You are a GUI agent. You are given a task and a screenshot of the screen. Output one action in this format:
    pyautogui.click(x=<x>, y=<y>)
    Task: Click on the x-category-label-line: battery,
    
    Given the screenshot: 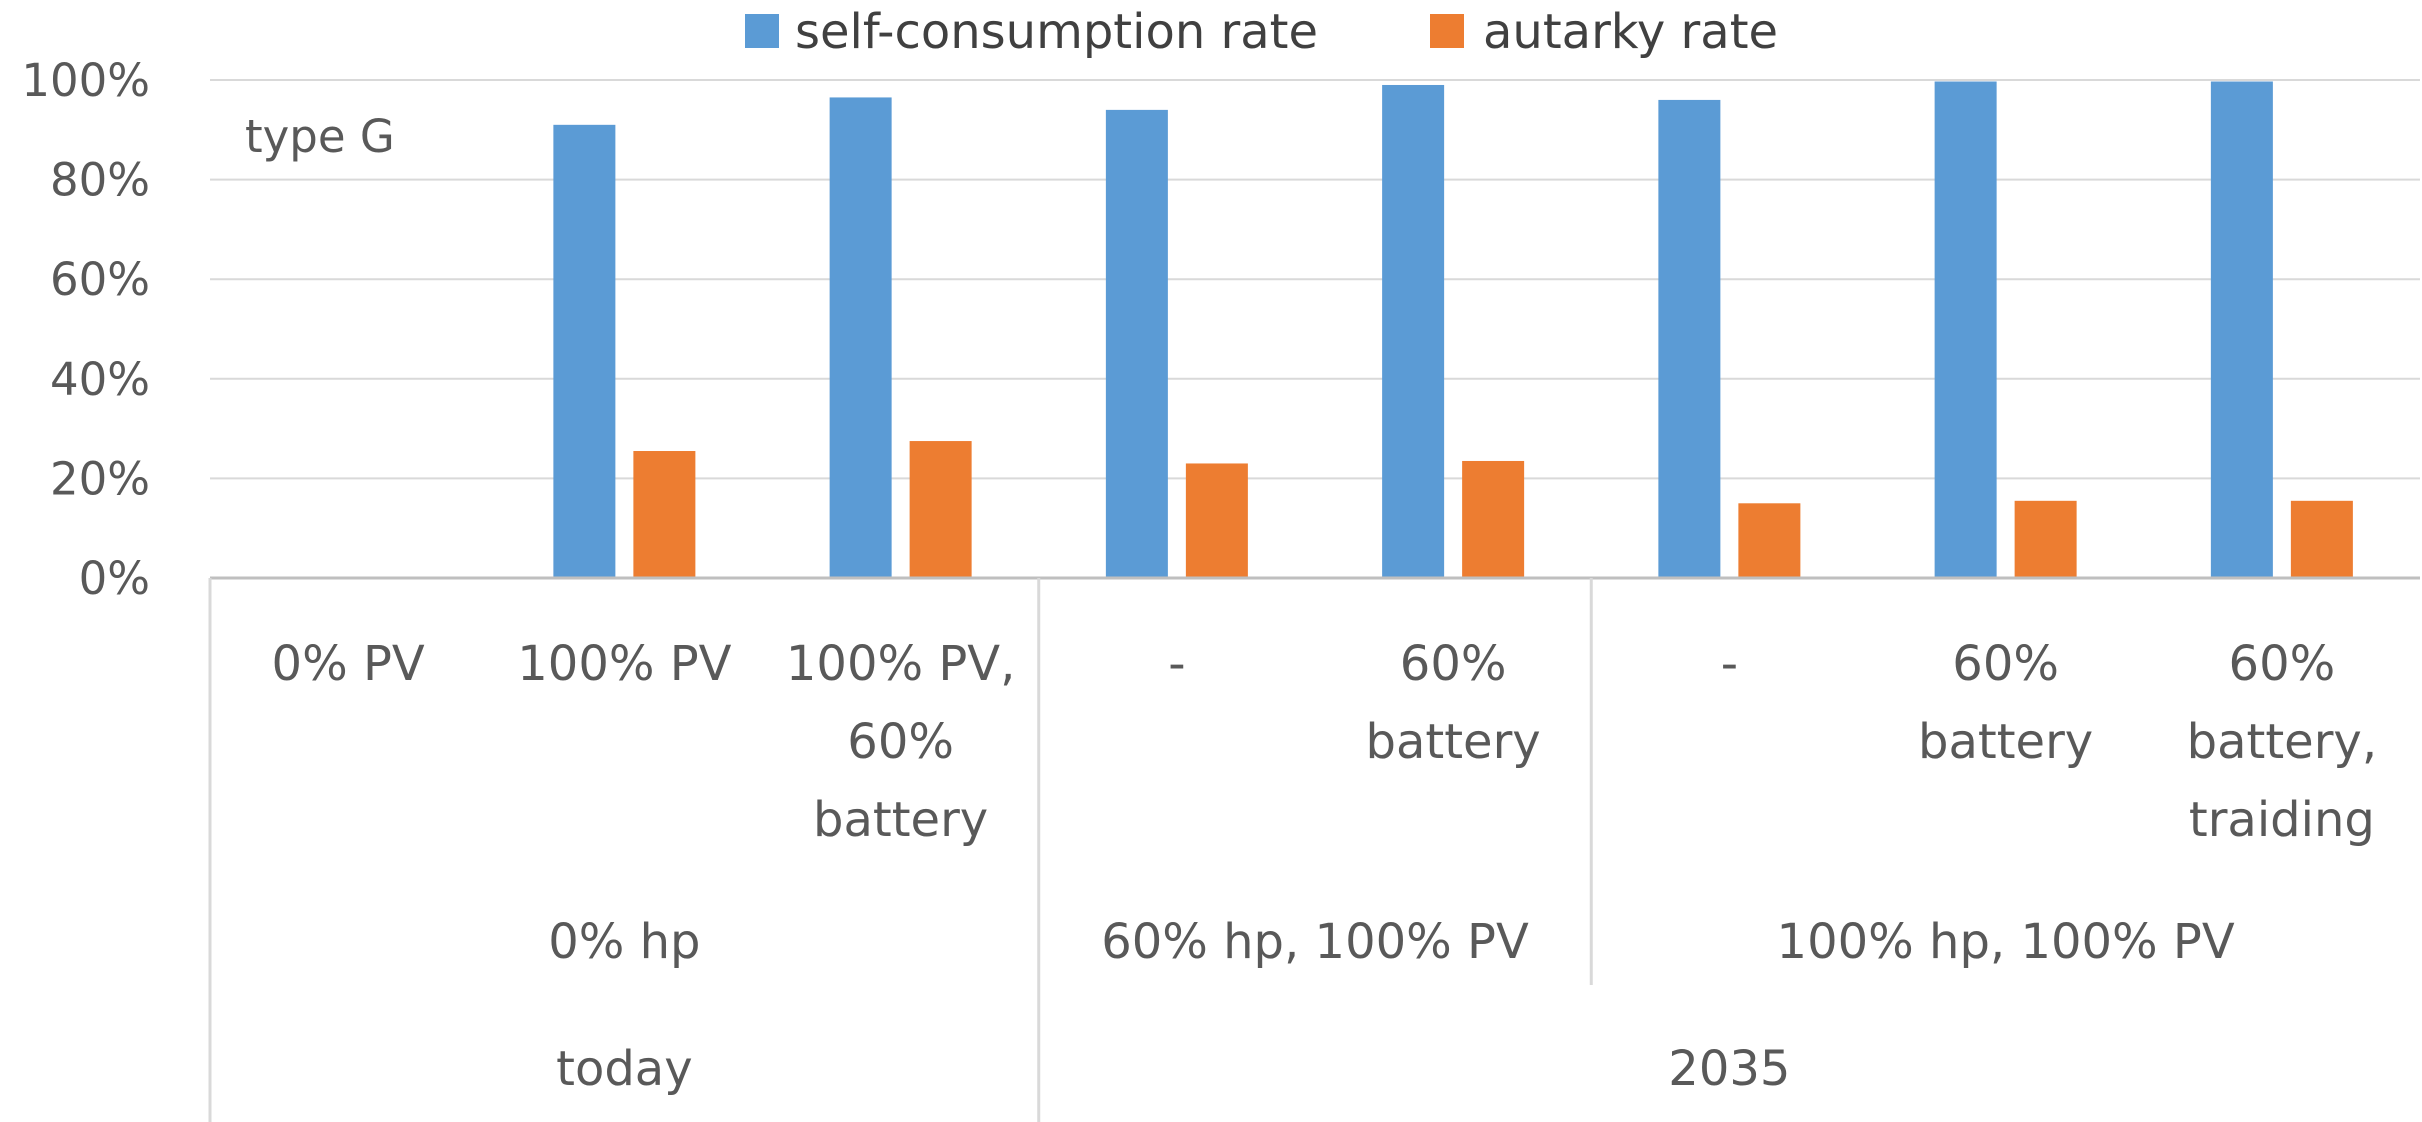 What is the action you would take?
    pyautogui.click(x=2282, y=742)
    